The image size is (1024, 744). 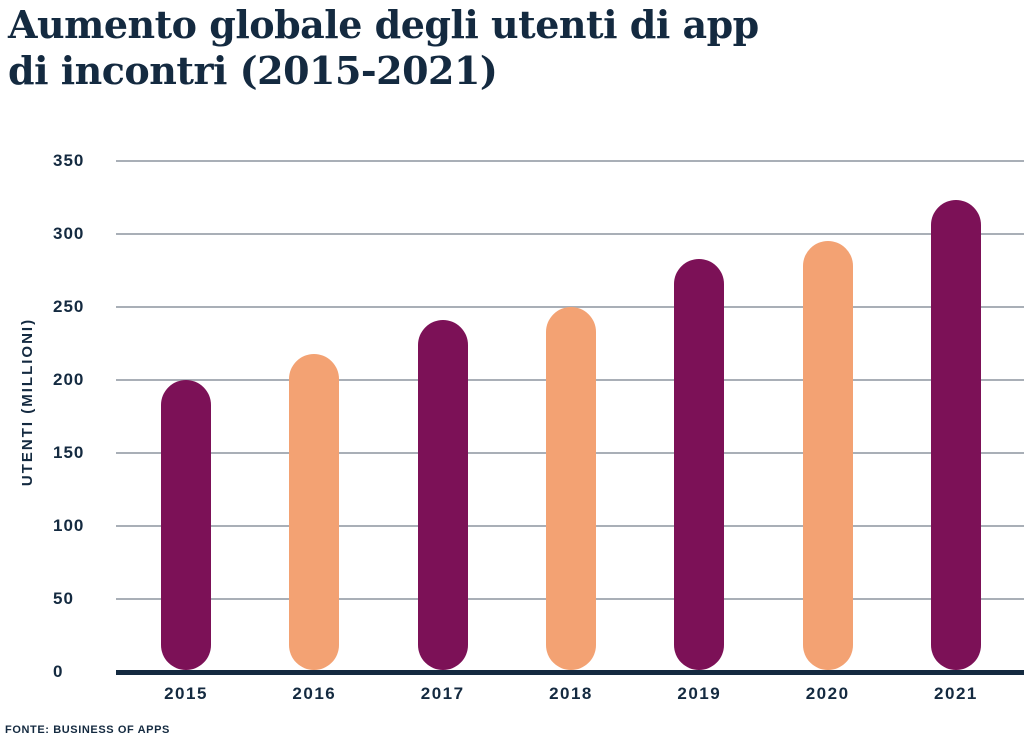 I want to click on chart-title-line2: di incontri (2015-2021), so click(x=253, y=70).